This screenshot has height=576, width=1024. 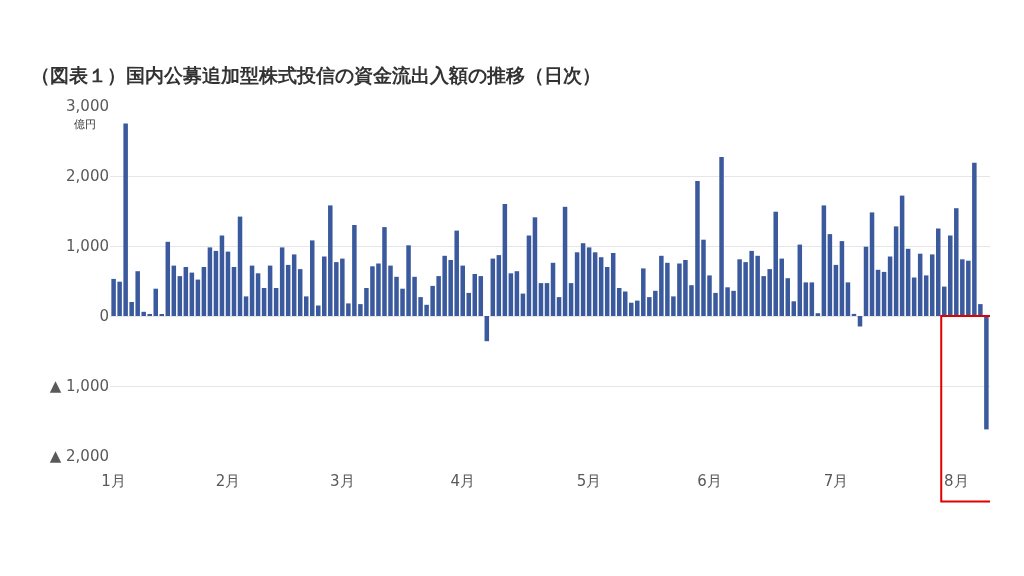 What do you see at coordinates (113, 481) in the screenshot?
I see `x-tick-label: 1月` at bounding box center [113, 481].